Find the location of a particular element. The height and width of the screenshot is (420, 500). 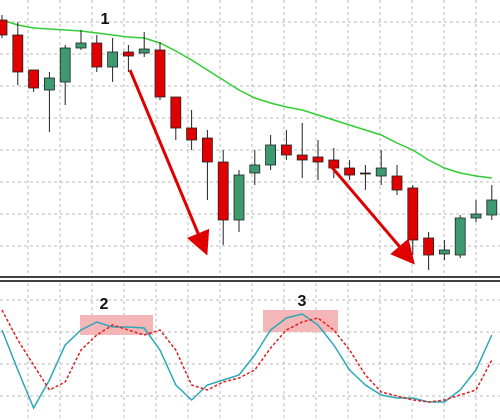

annotation: 3 is located at coordinates (302, 301).